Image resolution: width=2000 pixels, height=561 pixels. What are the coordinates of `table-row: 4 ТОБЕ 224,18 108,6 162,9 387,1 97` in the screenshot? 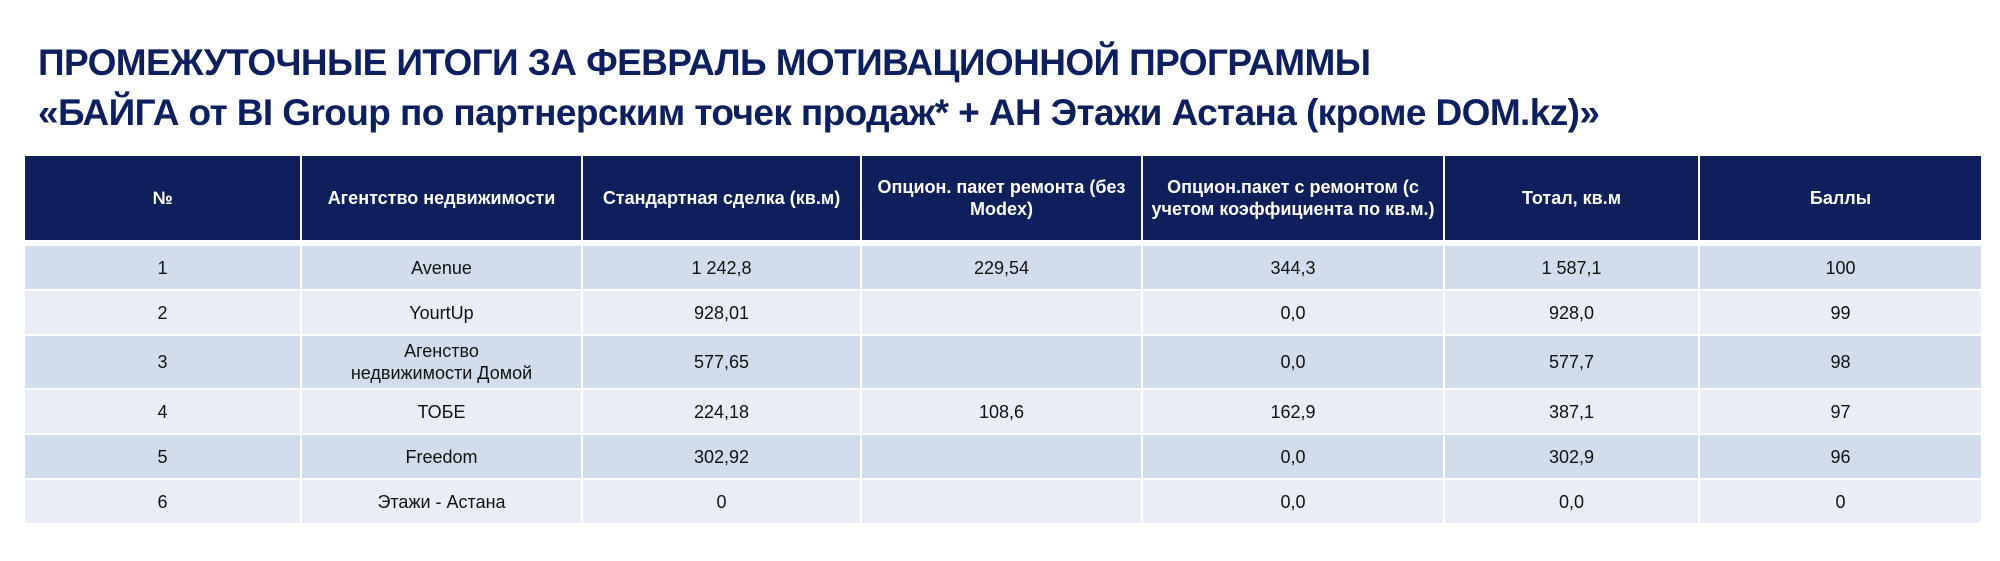 It's located at (1003, 410).